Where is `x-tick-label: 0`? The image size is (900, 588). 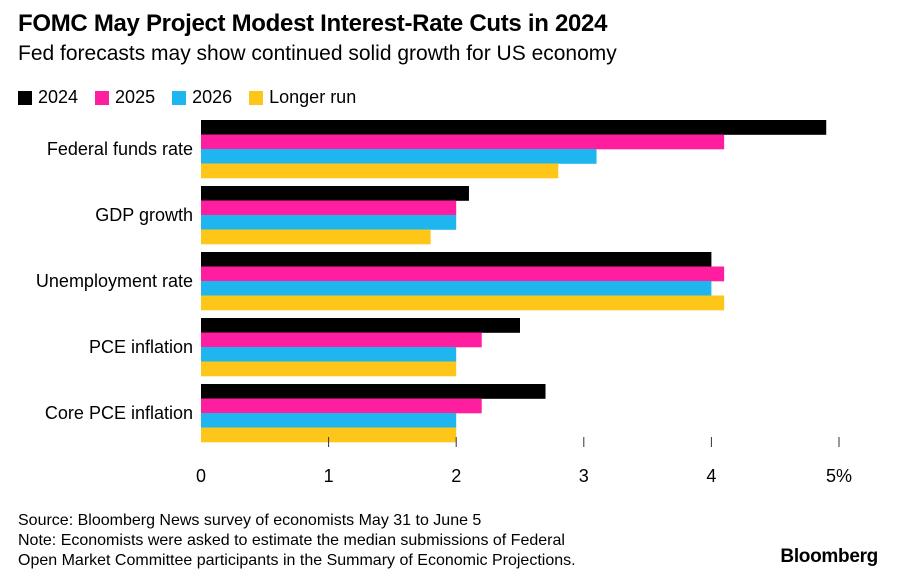
x-tick-label: 0 is located at coordinates (201, 476).